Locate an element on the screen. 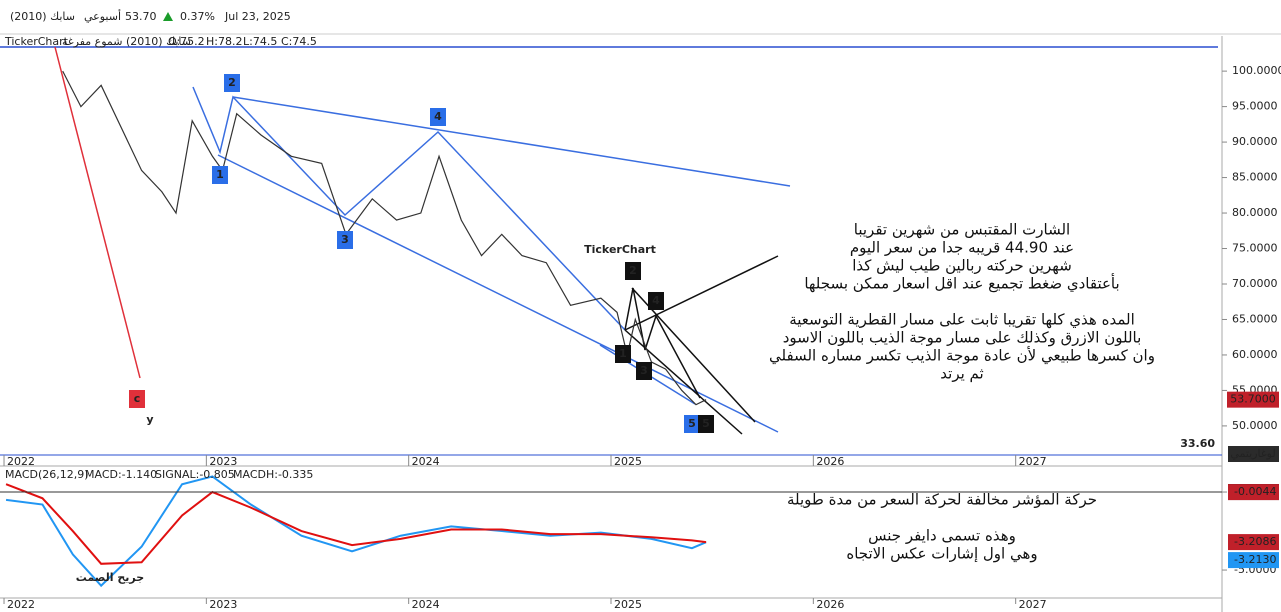 This screenshot has height=612, width=1281. indicator-title: MACD(26,12,9) is located at coordinates (47, 474).